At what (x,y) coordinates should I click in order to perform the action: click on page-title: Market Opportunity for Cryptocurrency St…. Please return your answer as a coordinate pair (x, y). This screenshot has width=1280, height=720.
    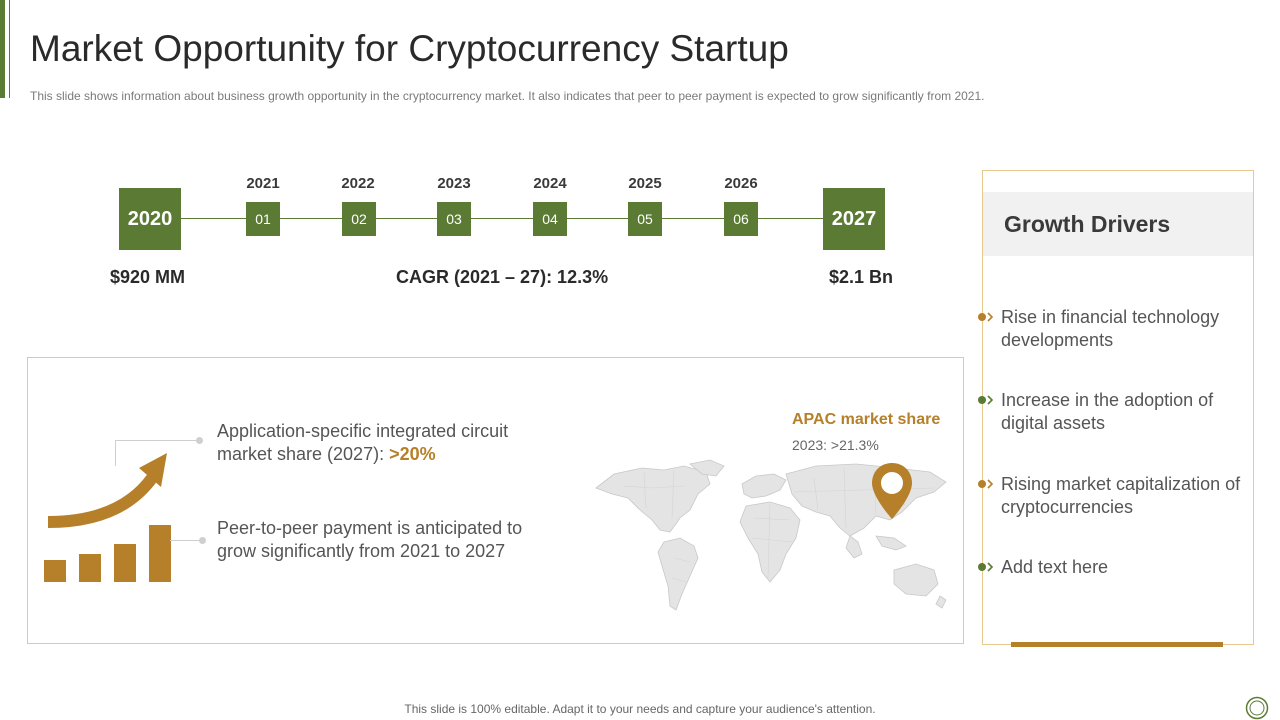
    Looking at the image, I should click on (409, 48).